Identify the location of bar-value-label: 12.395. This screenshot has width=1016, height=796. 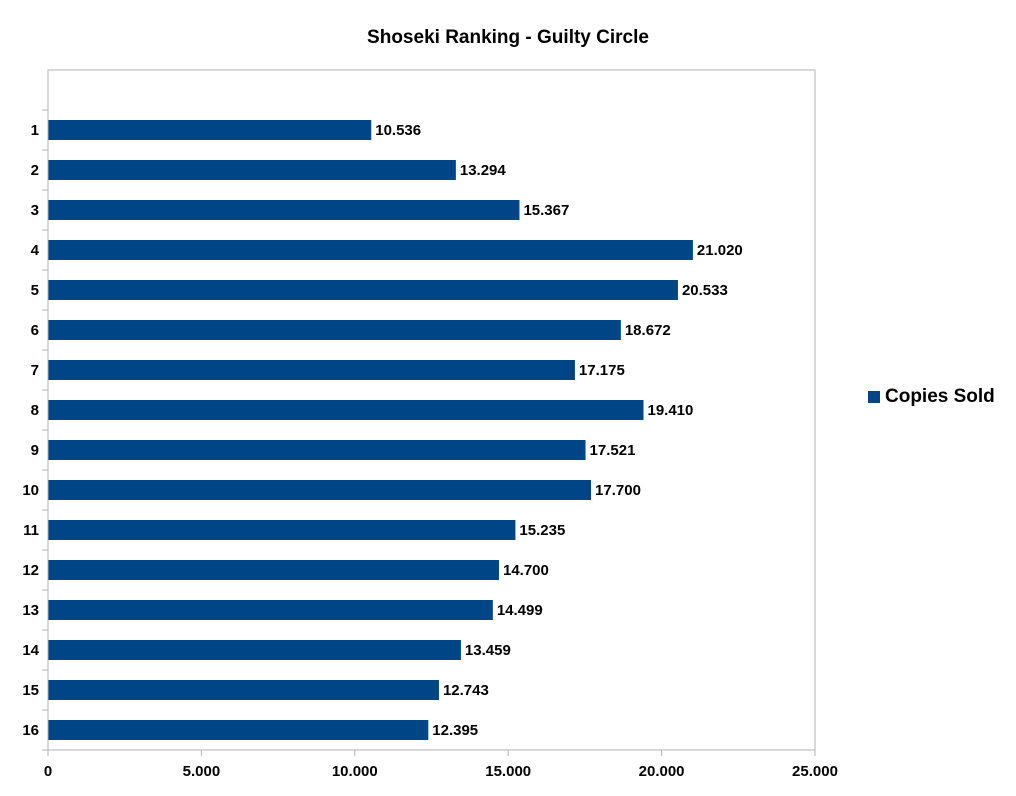
(455, 730).